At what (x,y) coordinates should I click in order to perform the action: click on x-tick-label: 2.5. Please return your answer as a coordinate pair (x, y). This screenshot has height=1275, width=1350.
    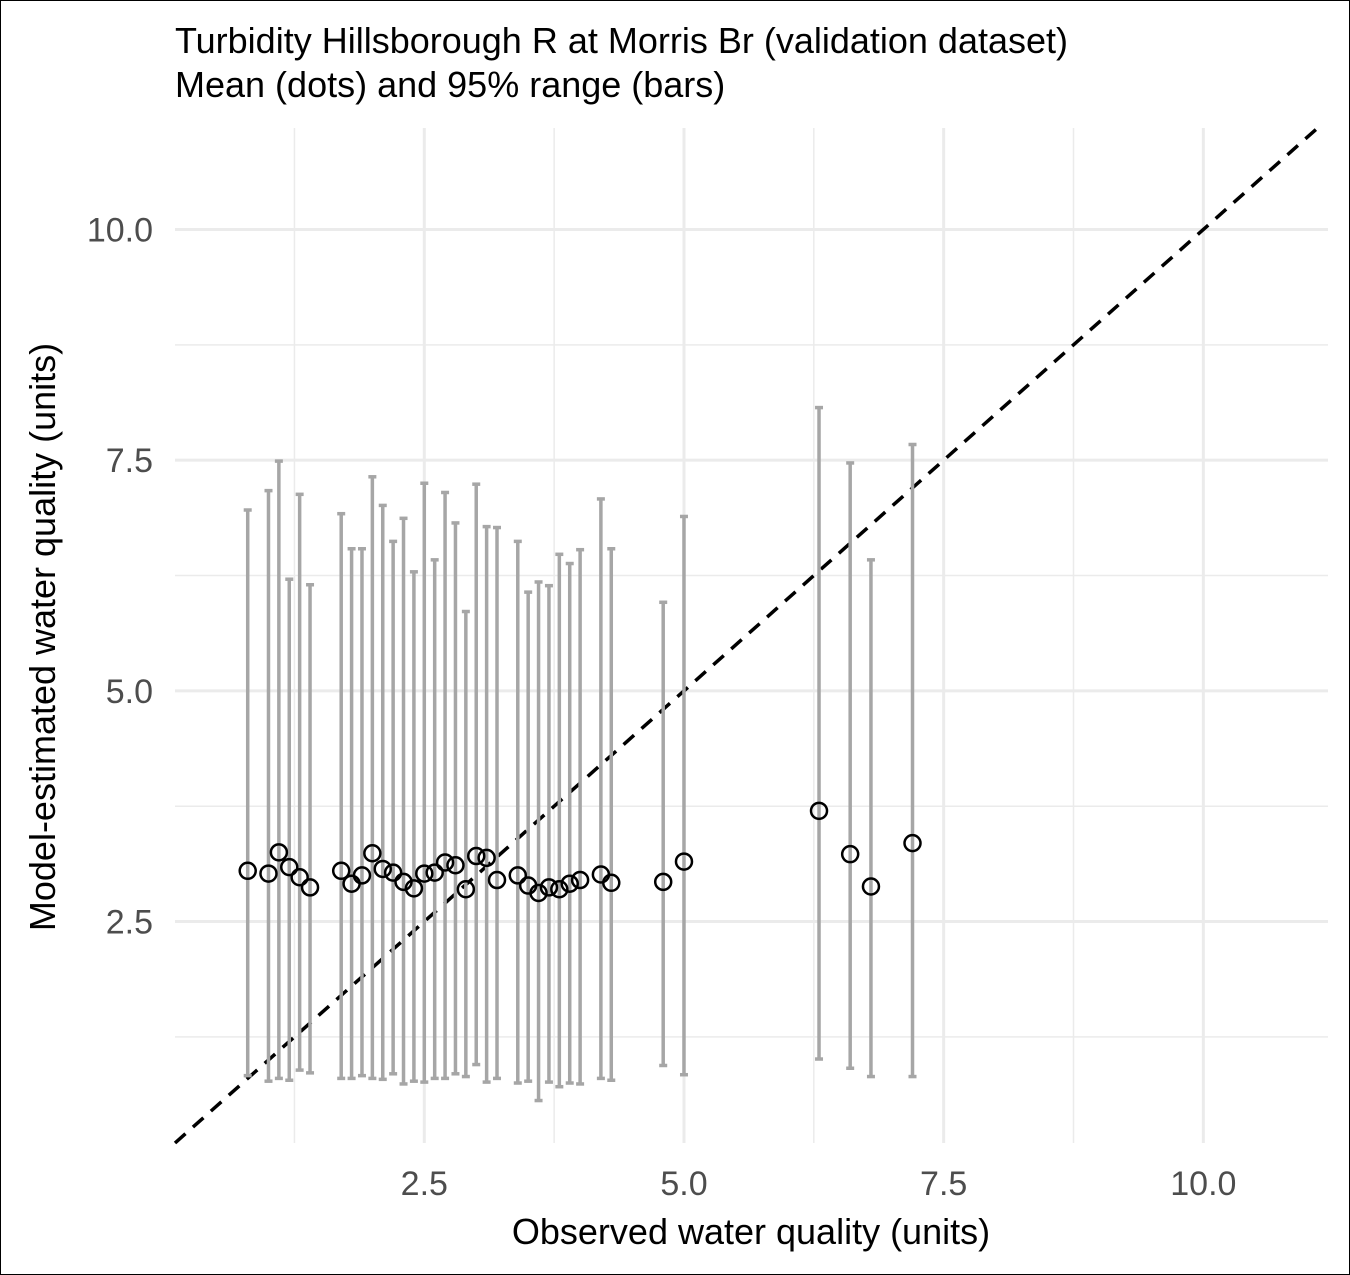
    Looking at the image, I should click on (424, 1184).